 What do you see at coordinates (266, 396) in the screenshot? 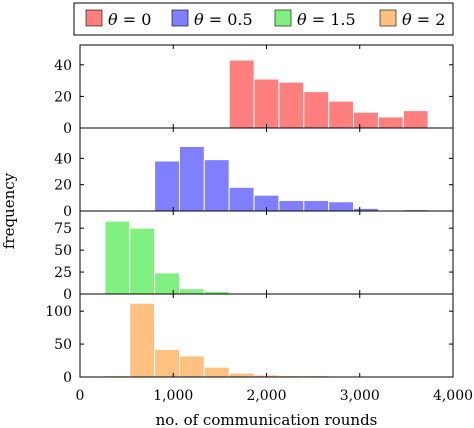
I see `x-tick-label: 2,000` at bounding box center [266, 396].